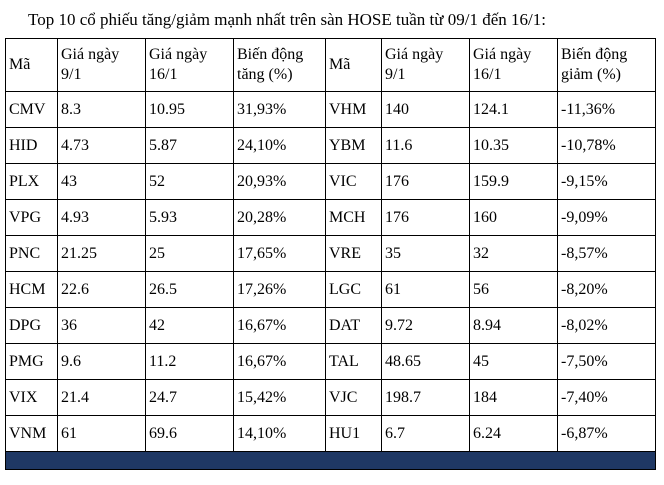  What do you see at coordinates (606, 217) in the screenshot?
I see `value-cell: -9,09%` at bounding box center [606, 217].